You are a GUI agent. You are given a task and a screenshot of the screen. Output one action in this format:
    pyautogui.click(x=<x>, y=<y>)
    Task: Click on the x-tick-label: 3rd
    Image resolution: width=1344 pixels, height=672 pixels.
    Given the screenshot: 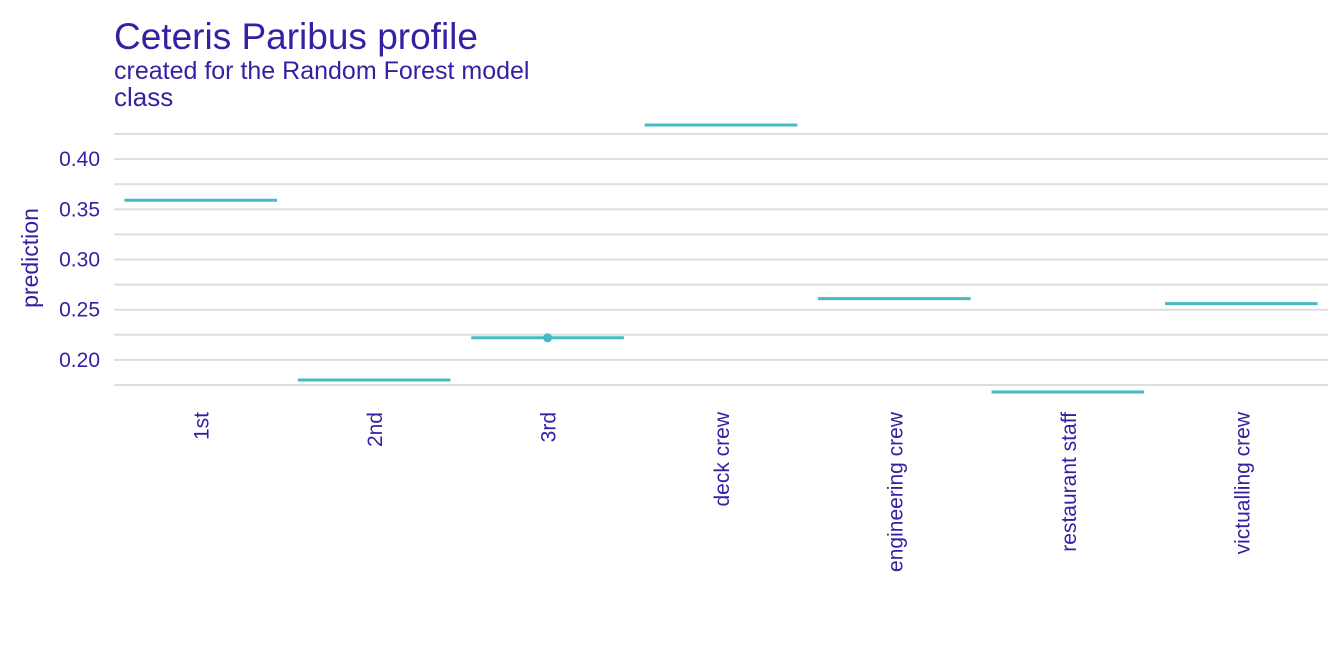 What is the action you would take?
    pyautogui.click(x=549, y=427)
    